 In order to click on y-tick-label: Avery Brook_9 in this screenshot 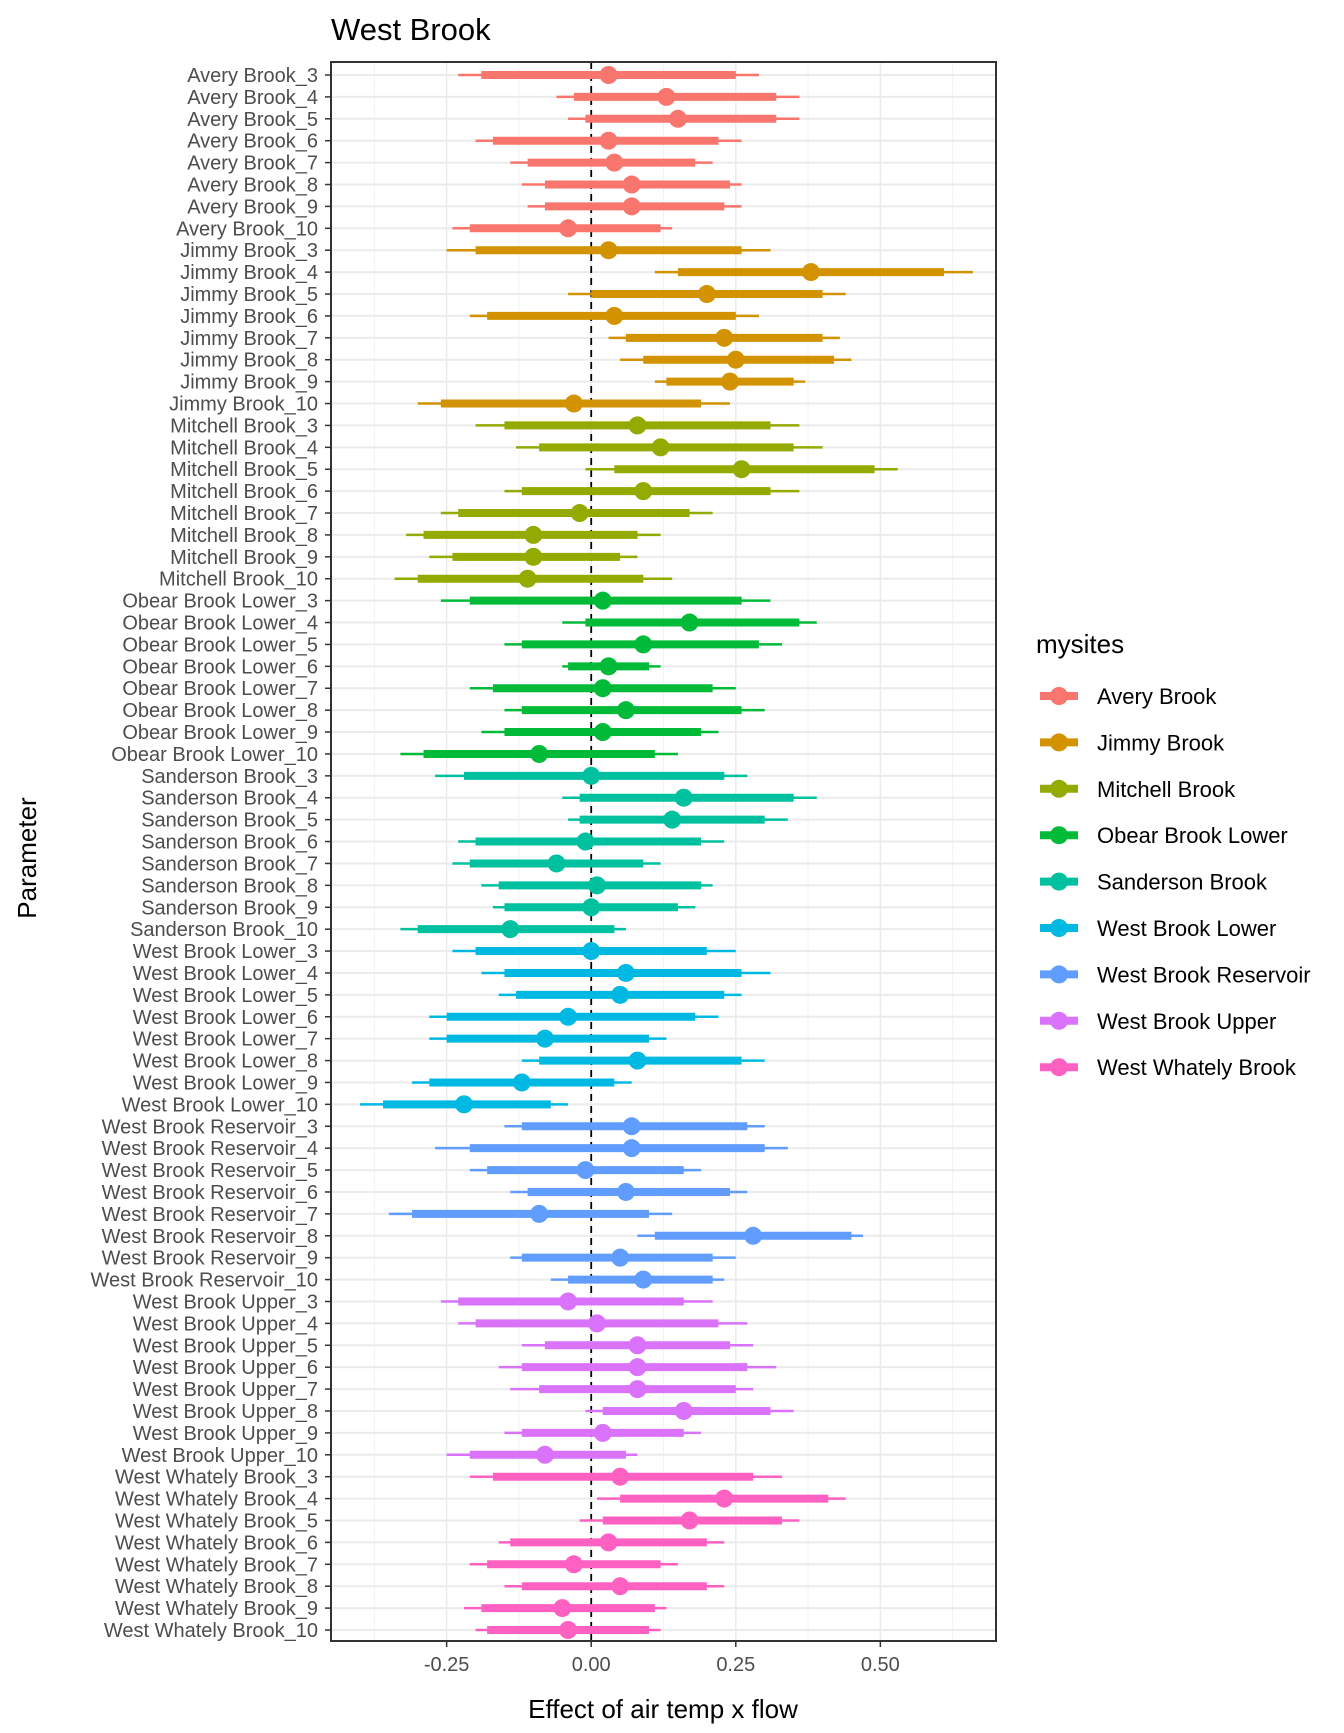, I will do `click(252, 207)`.